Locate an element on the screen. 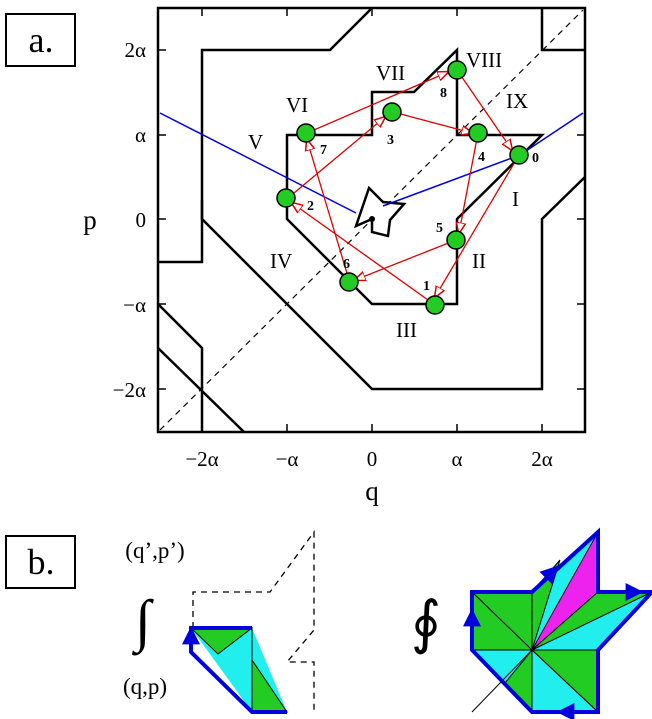 The width and height of the screenshot is (652, 719). dashed-star-outline is located at coordinates (253, 621).